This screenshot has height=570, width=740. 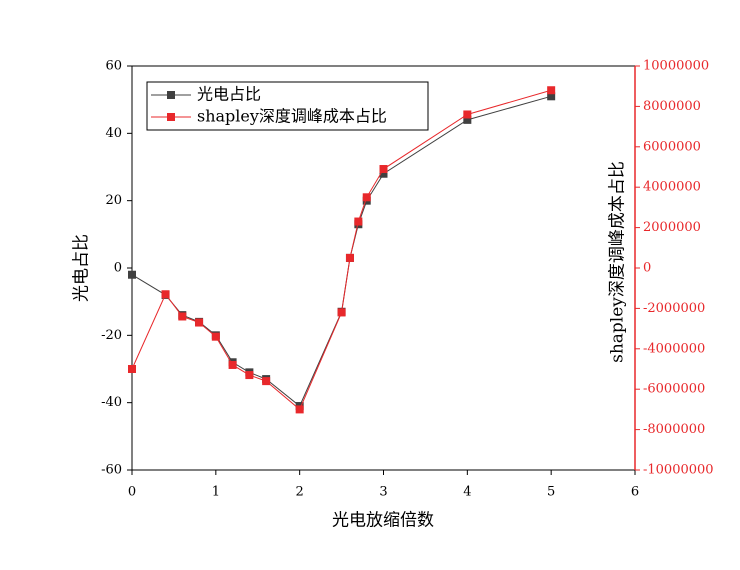 What do you see at coordinates (111, 402) in the screenshot?
I see `y-tick-label: -40` at bounding box center [111, 402].